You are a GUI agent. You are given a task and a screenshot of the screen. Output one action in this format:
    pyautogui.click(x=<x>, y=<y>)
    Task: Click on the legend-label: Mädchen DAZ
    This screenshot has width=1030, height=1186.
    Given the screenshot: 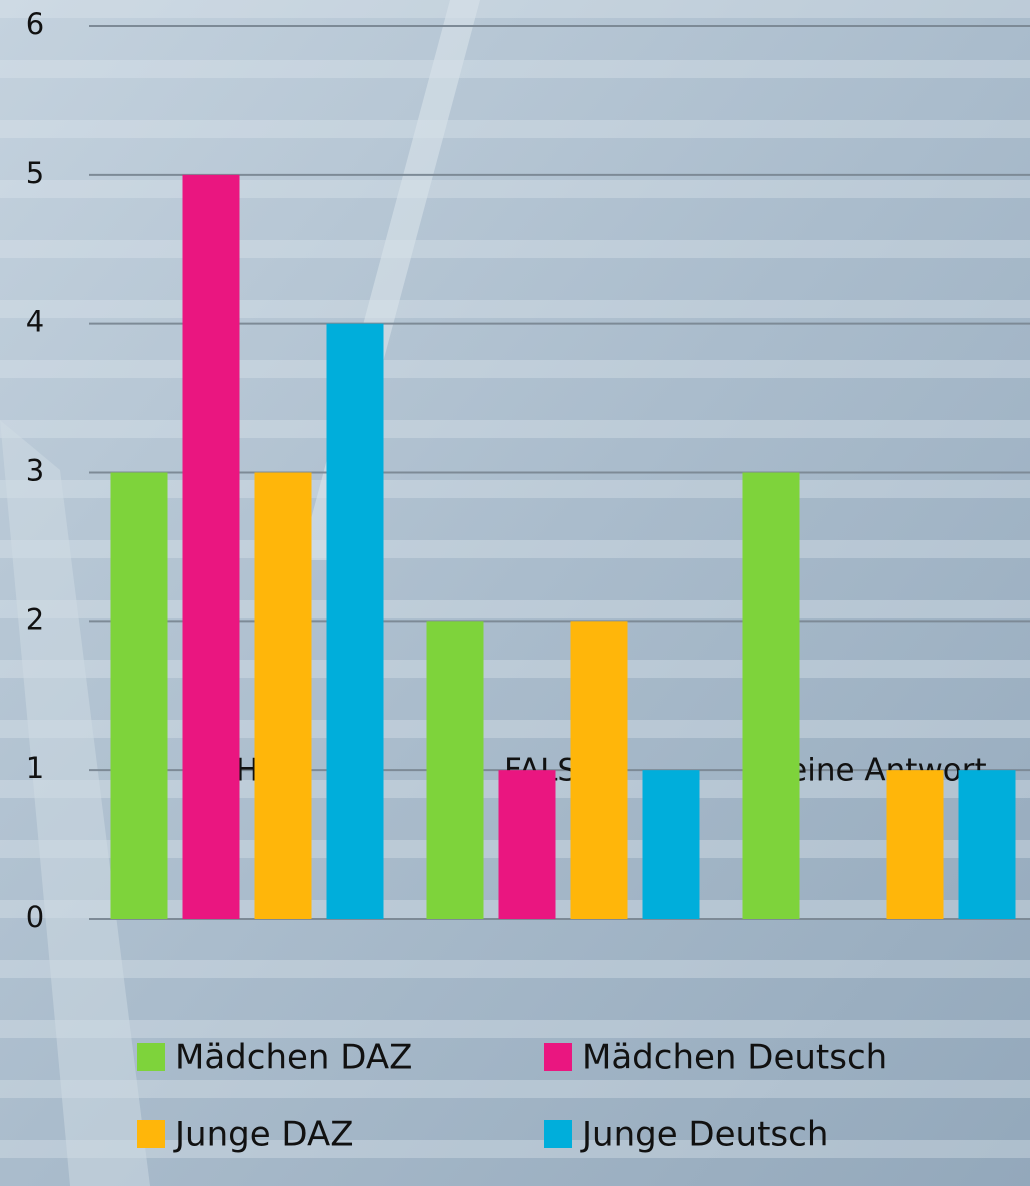 What is the action you would take?
    pyautogui.click(x=293, y=1058)
    